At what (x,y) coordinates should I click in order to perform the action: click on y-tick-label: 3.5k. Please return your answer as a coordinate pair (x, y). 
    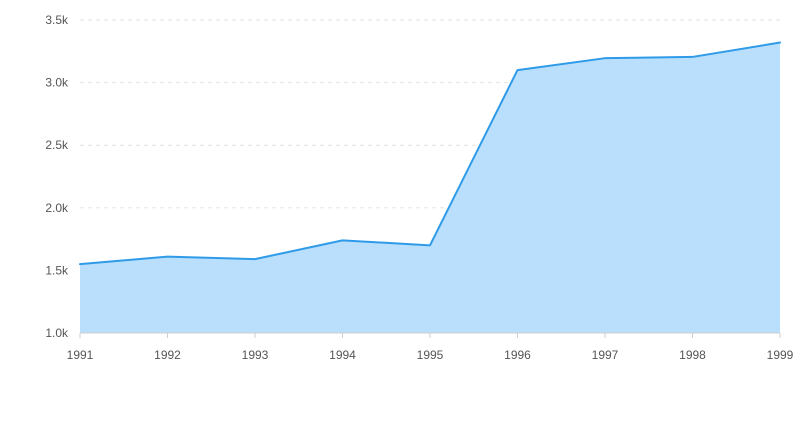
    Looking at the image, I should click on (57, 20).